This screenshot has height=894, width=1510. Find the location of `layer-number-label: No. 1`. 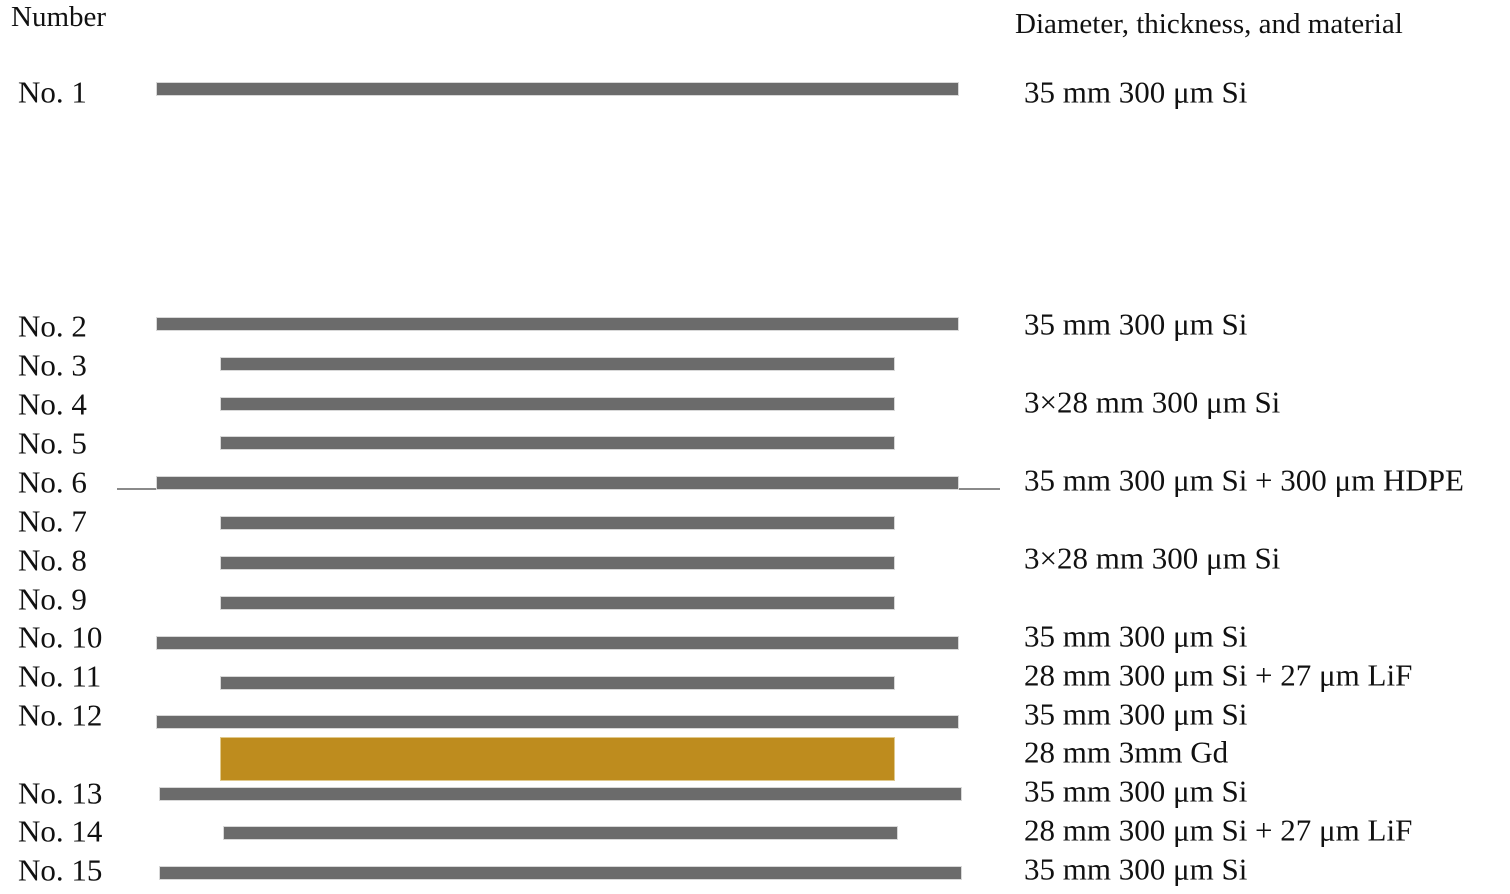

layer-number-label: No. 1 is located at coordinates (52, 92).